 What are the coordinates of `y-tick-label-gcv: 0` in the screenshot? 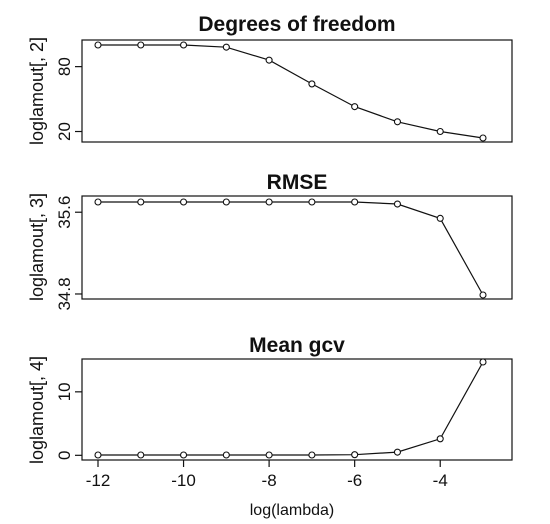 It's located at (64, 455).